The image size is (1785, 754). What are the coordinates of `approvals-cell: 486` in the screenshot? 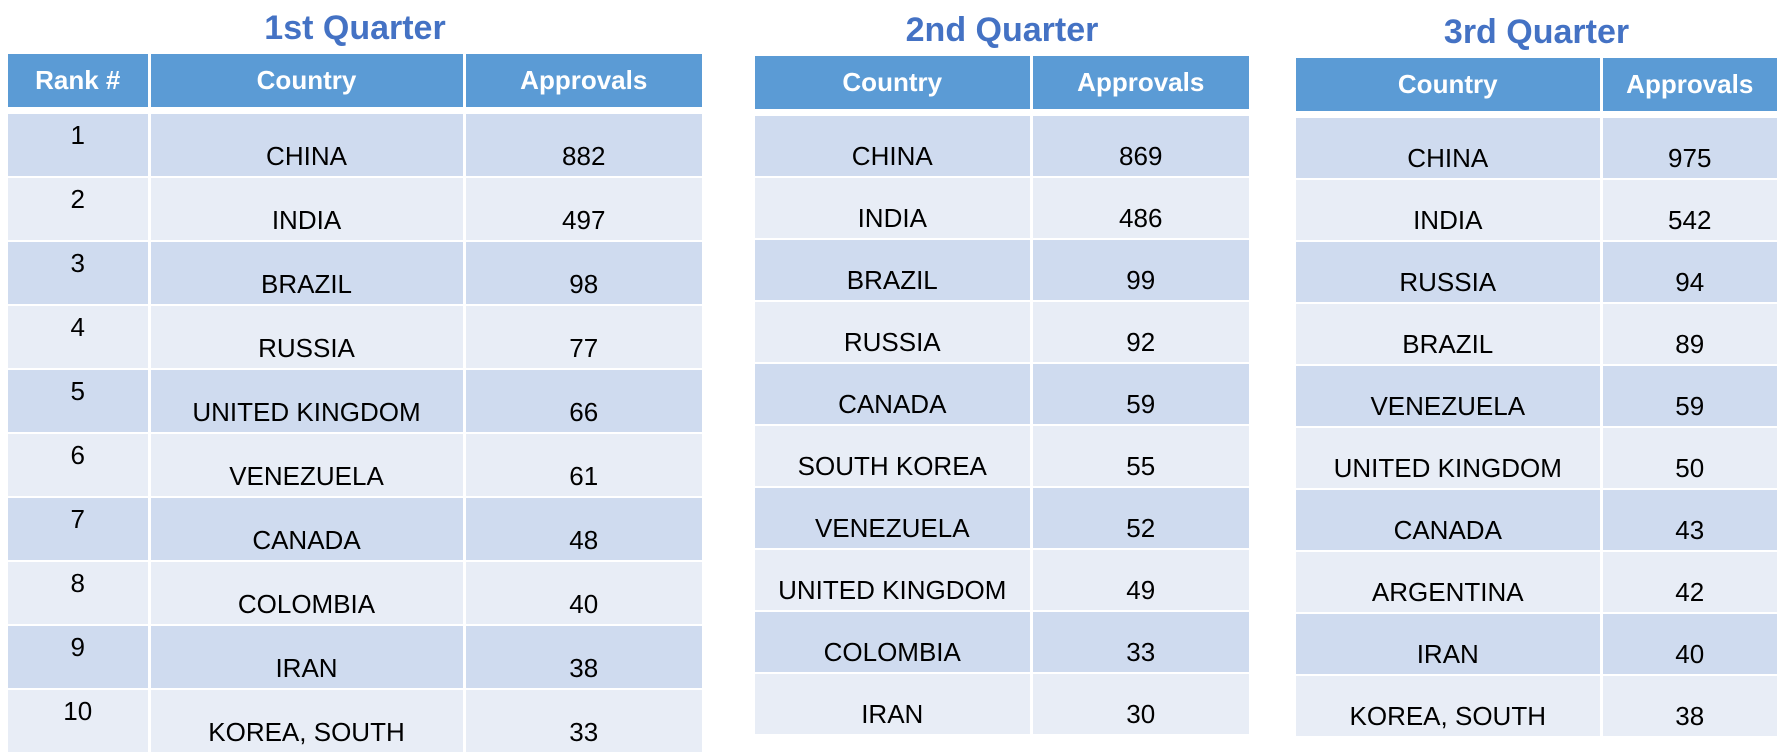 It's located at (1140, 208).